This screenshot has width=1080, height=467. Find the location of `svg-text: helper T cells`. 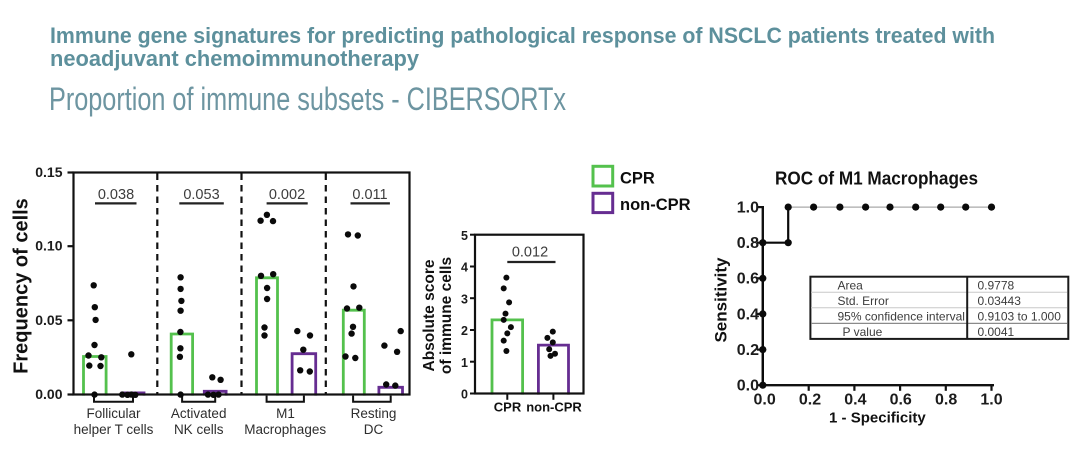

svg-text: helper T cells is located at coordinates (114, 429).